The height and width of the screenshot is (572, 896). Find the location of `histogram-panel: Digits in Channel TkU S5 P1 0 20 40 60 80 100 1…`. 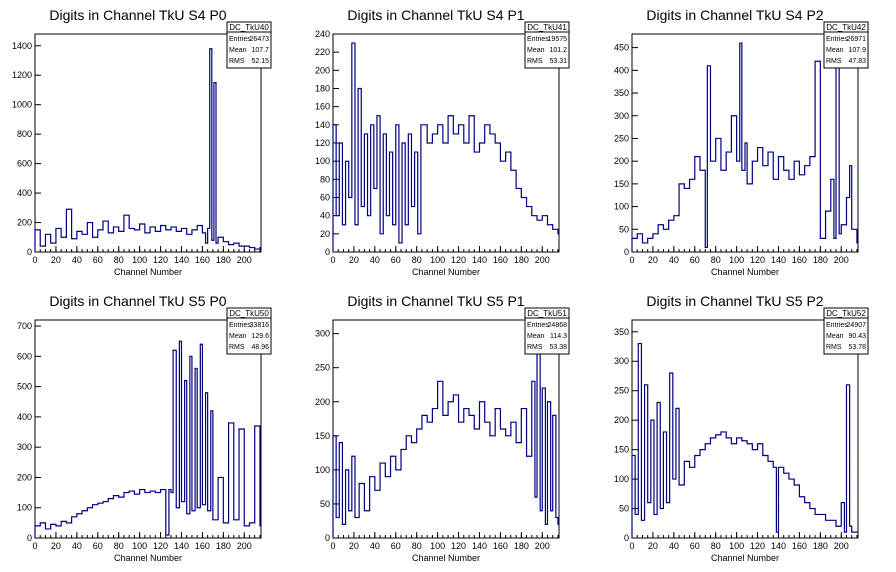

histogram-panel: Digits in Channel TkU S5 P1 0 20 40 60 80 100 1… is located at coordinates (442, 428).